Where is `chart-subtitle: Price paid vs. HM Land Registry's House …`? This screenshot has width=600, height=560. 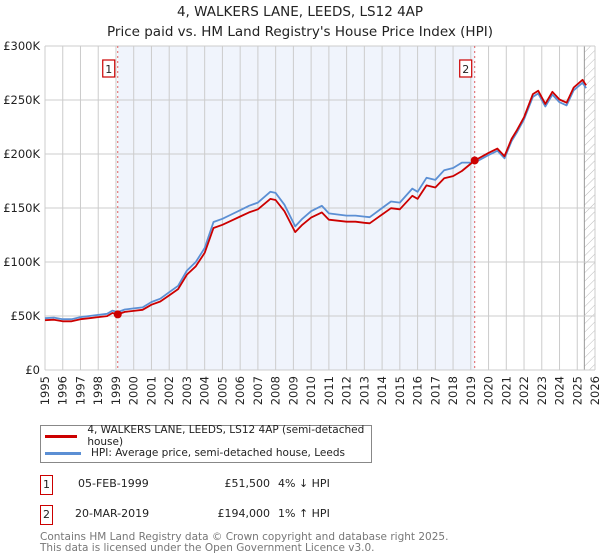
chart-subtitle: Price paid vs. HM Land Registry's House … is located at coordinates (300, 32).